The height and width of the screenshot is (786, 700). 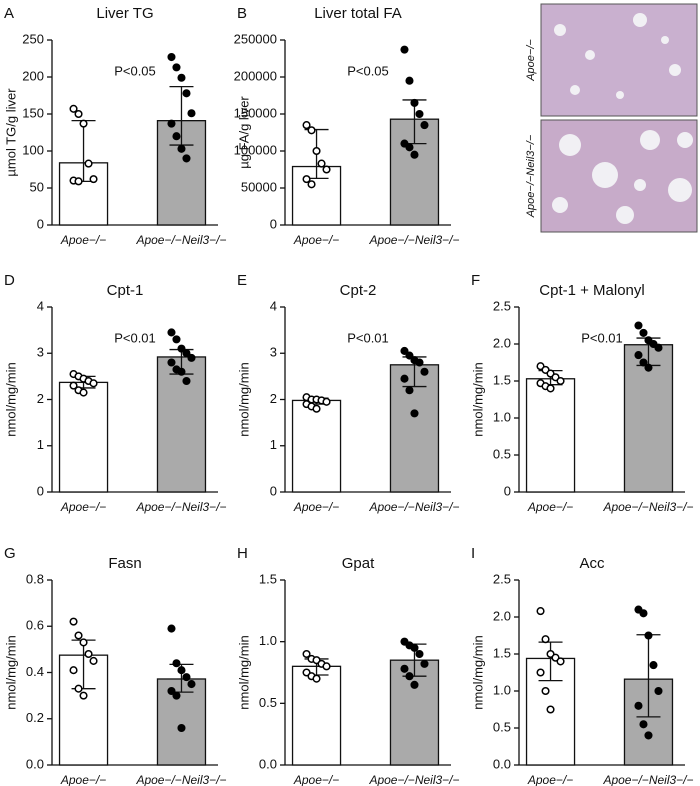 I want to click on chart-title: Liver TG, so click(x=124, y=13).